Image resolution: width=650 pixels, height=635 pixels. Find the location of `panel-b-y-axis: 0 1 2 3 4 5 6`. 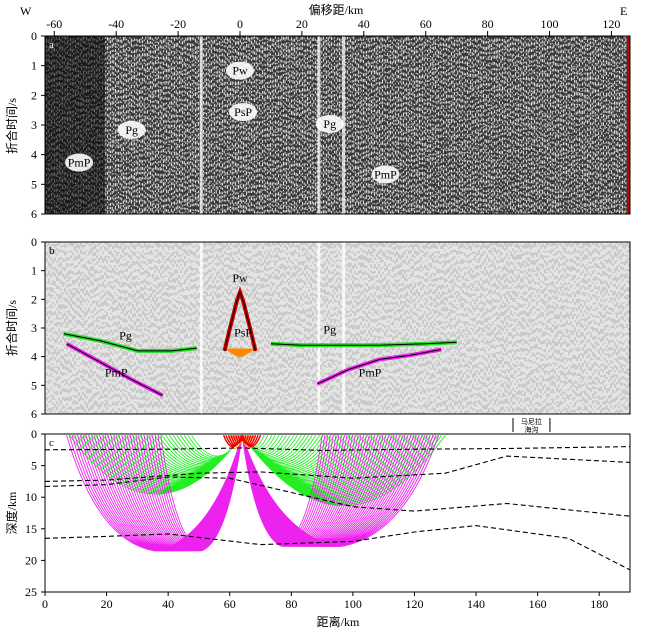

panel-b-y-axis: 0 1 2 3 4 5 6 is located at coordinates (38, 328).